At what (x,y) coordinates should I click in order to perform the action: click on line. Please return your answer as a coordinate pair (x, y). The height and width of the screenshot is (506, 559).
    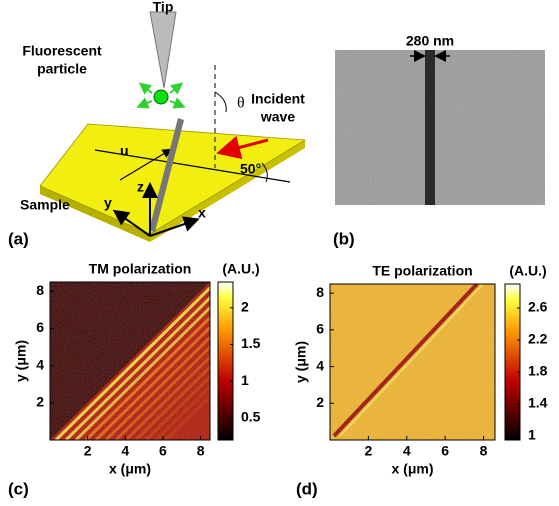
    Looking at the image, I should click on (192, 166).